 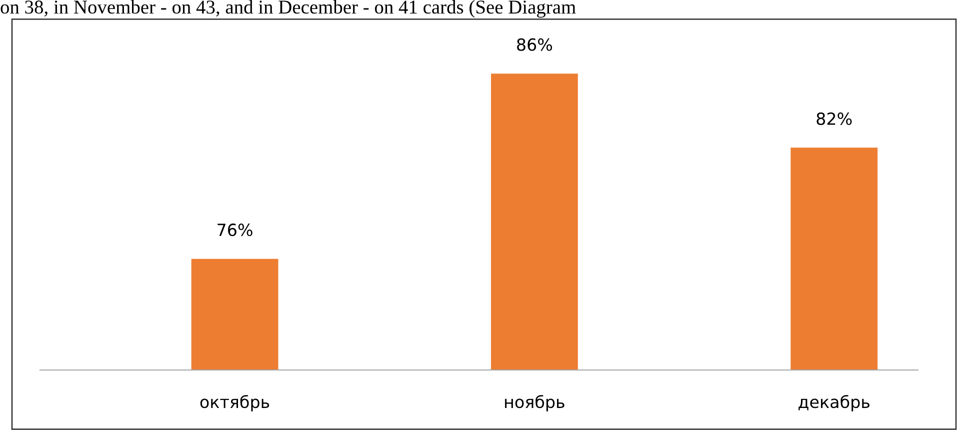 I want to click on data-label: 82%, so click(x=834, y=119).